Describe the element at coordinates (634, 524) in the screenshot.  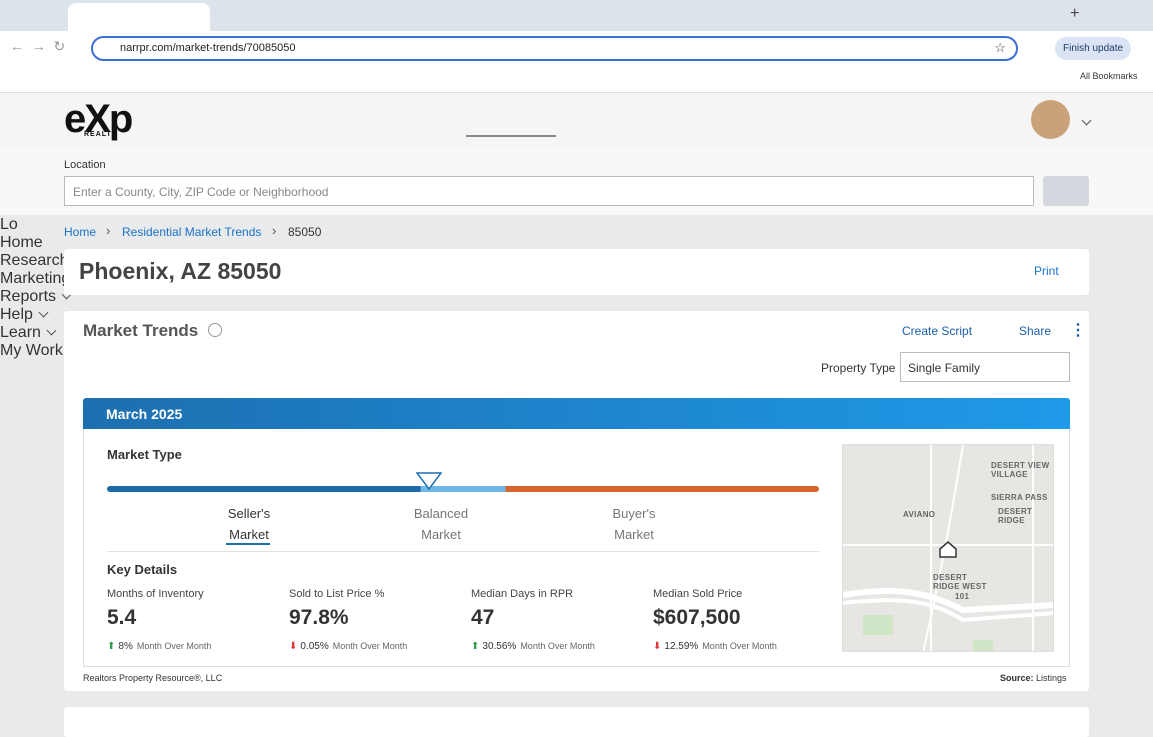
I see `market-type-label: Buyer's Market` at that location.